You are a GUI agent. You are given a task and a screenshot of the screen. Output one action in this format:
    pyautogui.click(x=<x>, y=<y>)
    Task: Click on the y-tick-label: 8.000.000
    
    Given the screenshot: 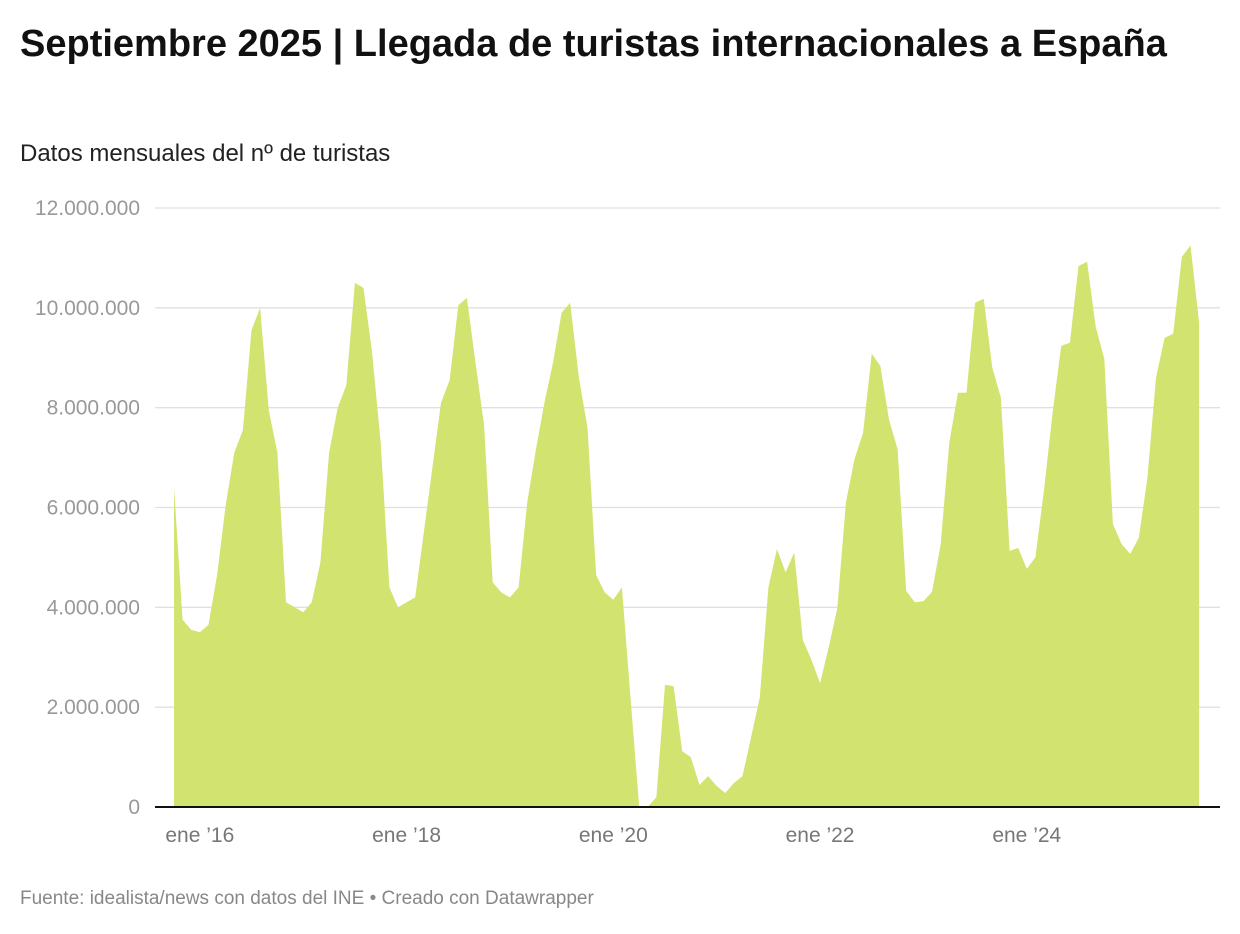 What is the action you would take?
    pyautogui.click(x=93, y=408)
    